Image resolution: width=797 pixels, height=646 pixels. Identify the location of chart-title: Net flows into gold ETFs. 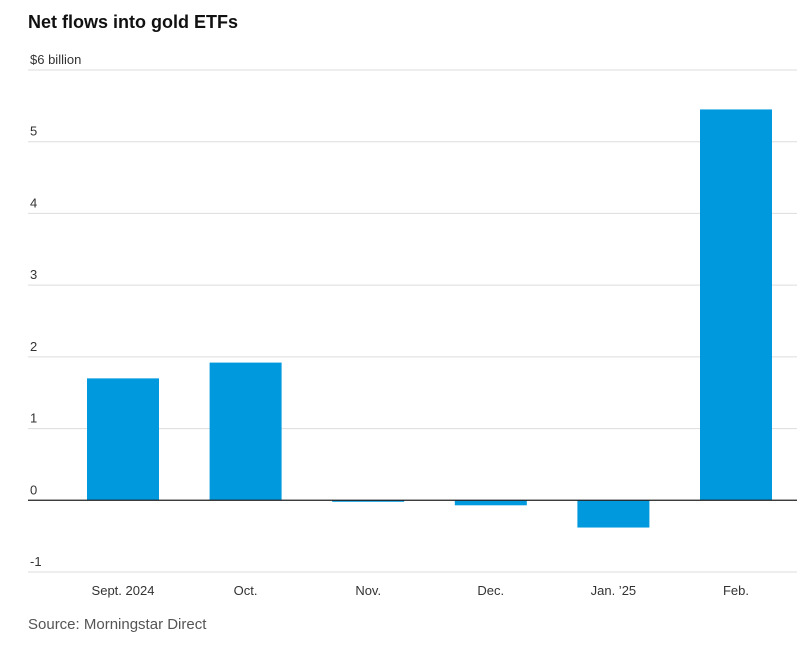
(133, 22).